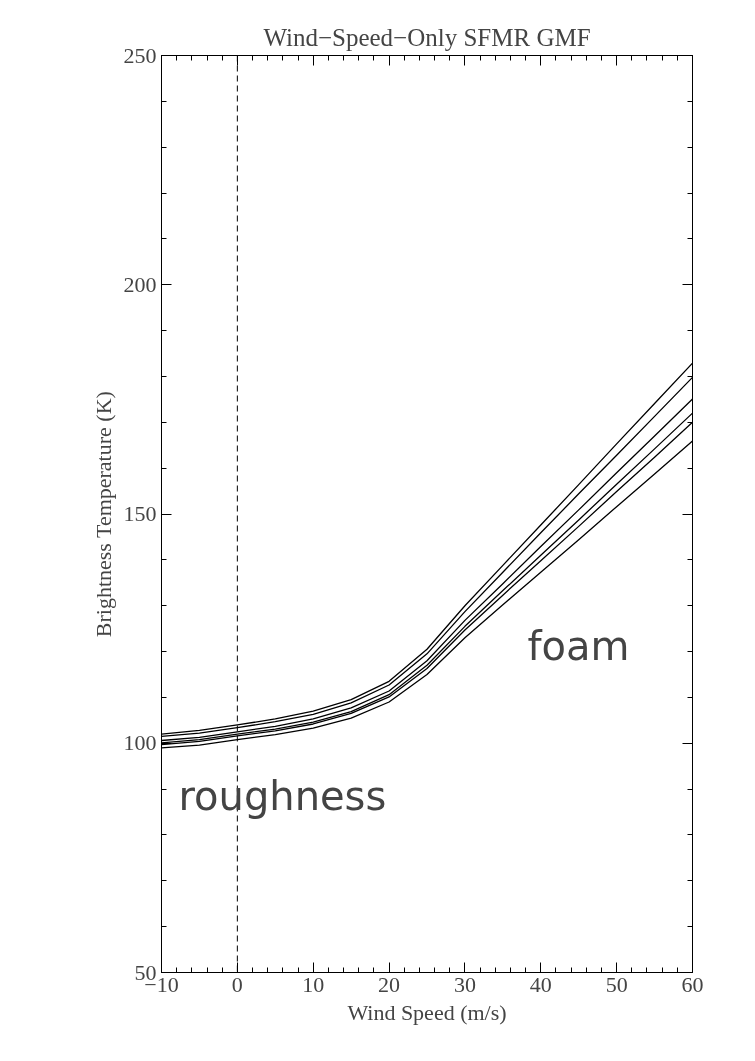 The height and width of the screenshot is (1061, 755). Describe the element at coordinates (540, 984) in the screenshot. I see `x-tick-label: 40` at that location.